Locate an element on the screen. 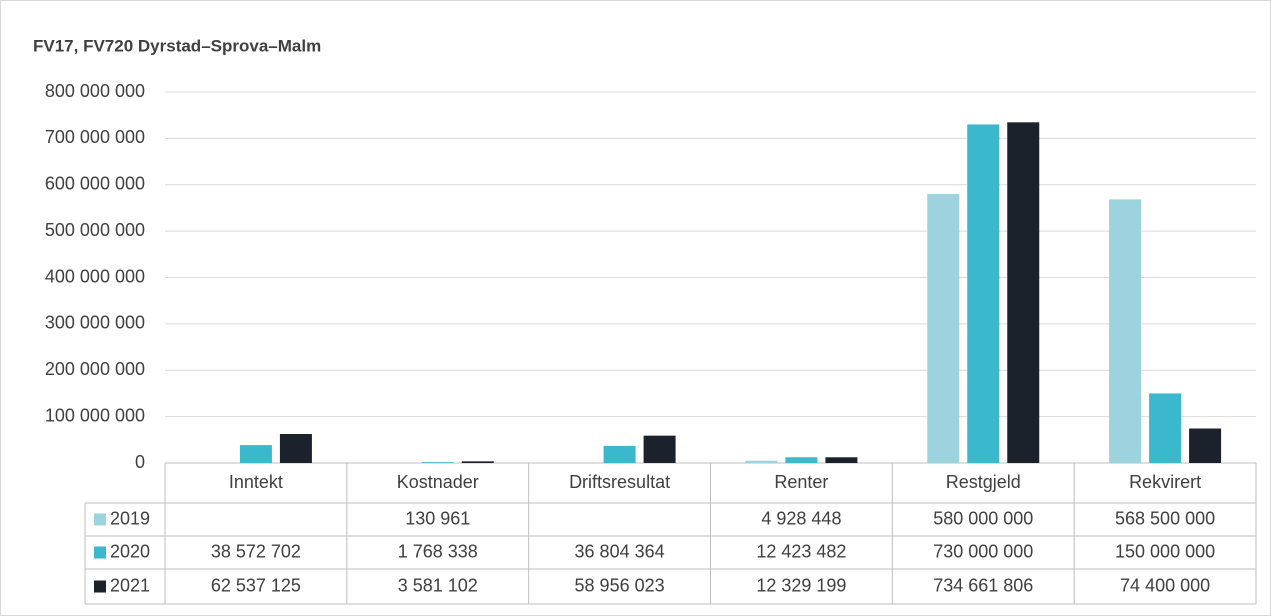 The height and width of the screenshot is (616, 1271). y-tick-label: 200 000 000 is located at coordinates (95, 369).